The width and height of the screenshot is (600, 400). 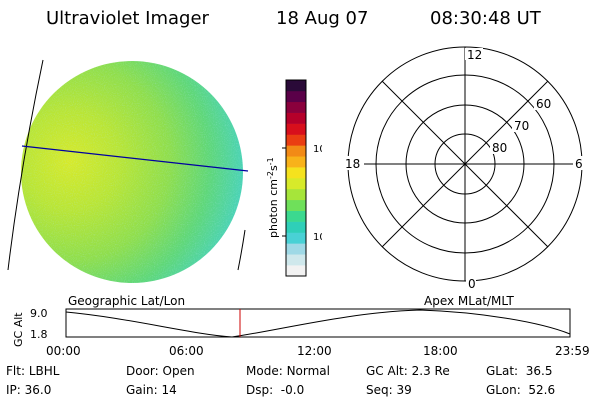 I want to click on mode-field: Mode: Normal, so click(x=288, y=371).